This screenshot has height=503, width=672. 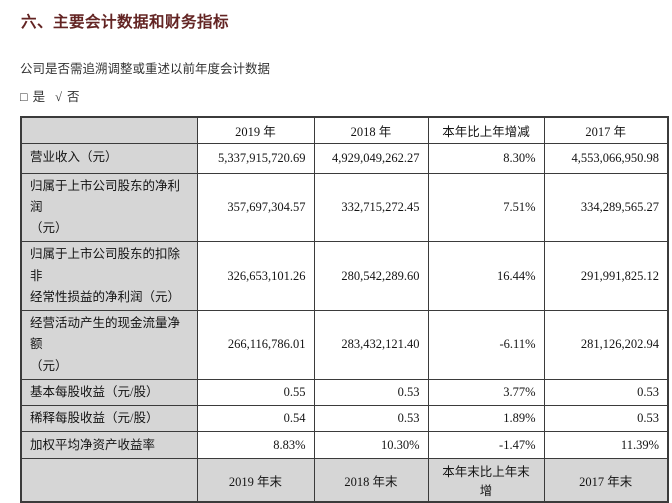 I want to click on table-cell-value: 281,126,202.94, so click(x=606, y=345).